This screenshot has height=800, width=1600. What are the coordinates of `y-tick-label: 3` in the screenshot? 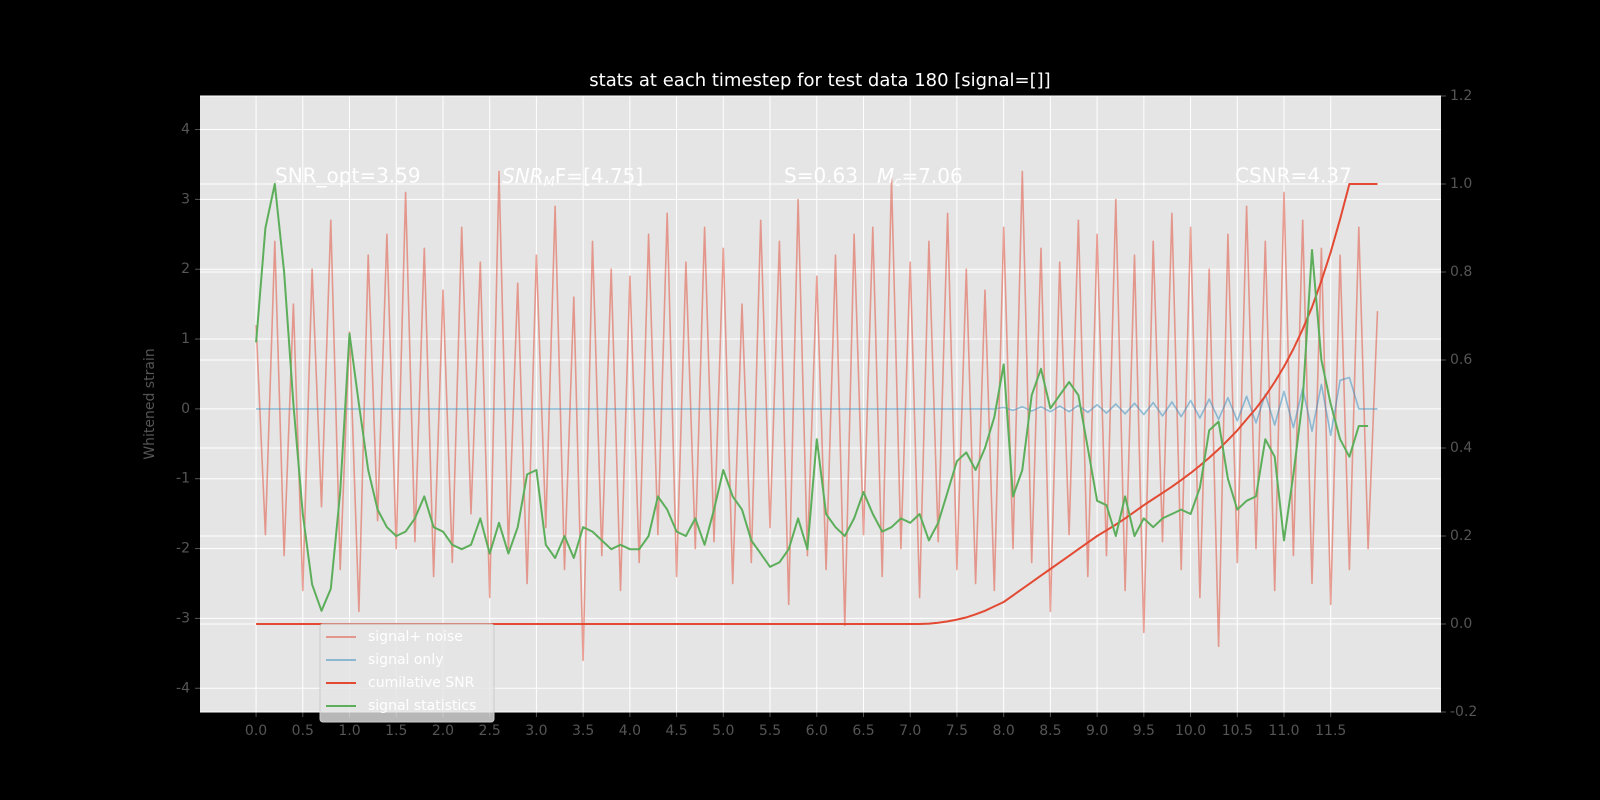 It's located at (185, 199).